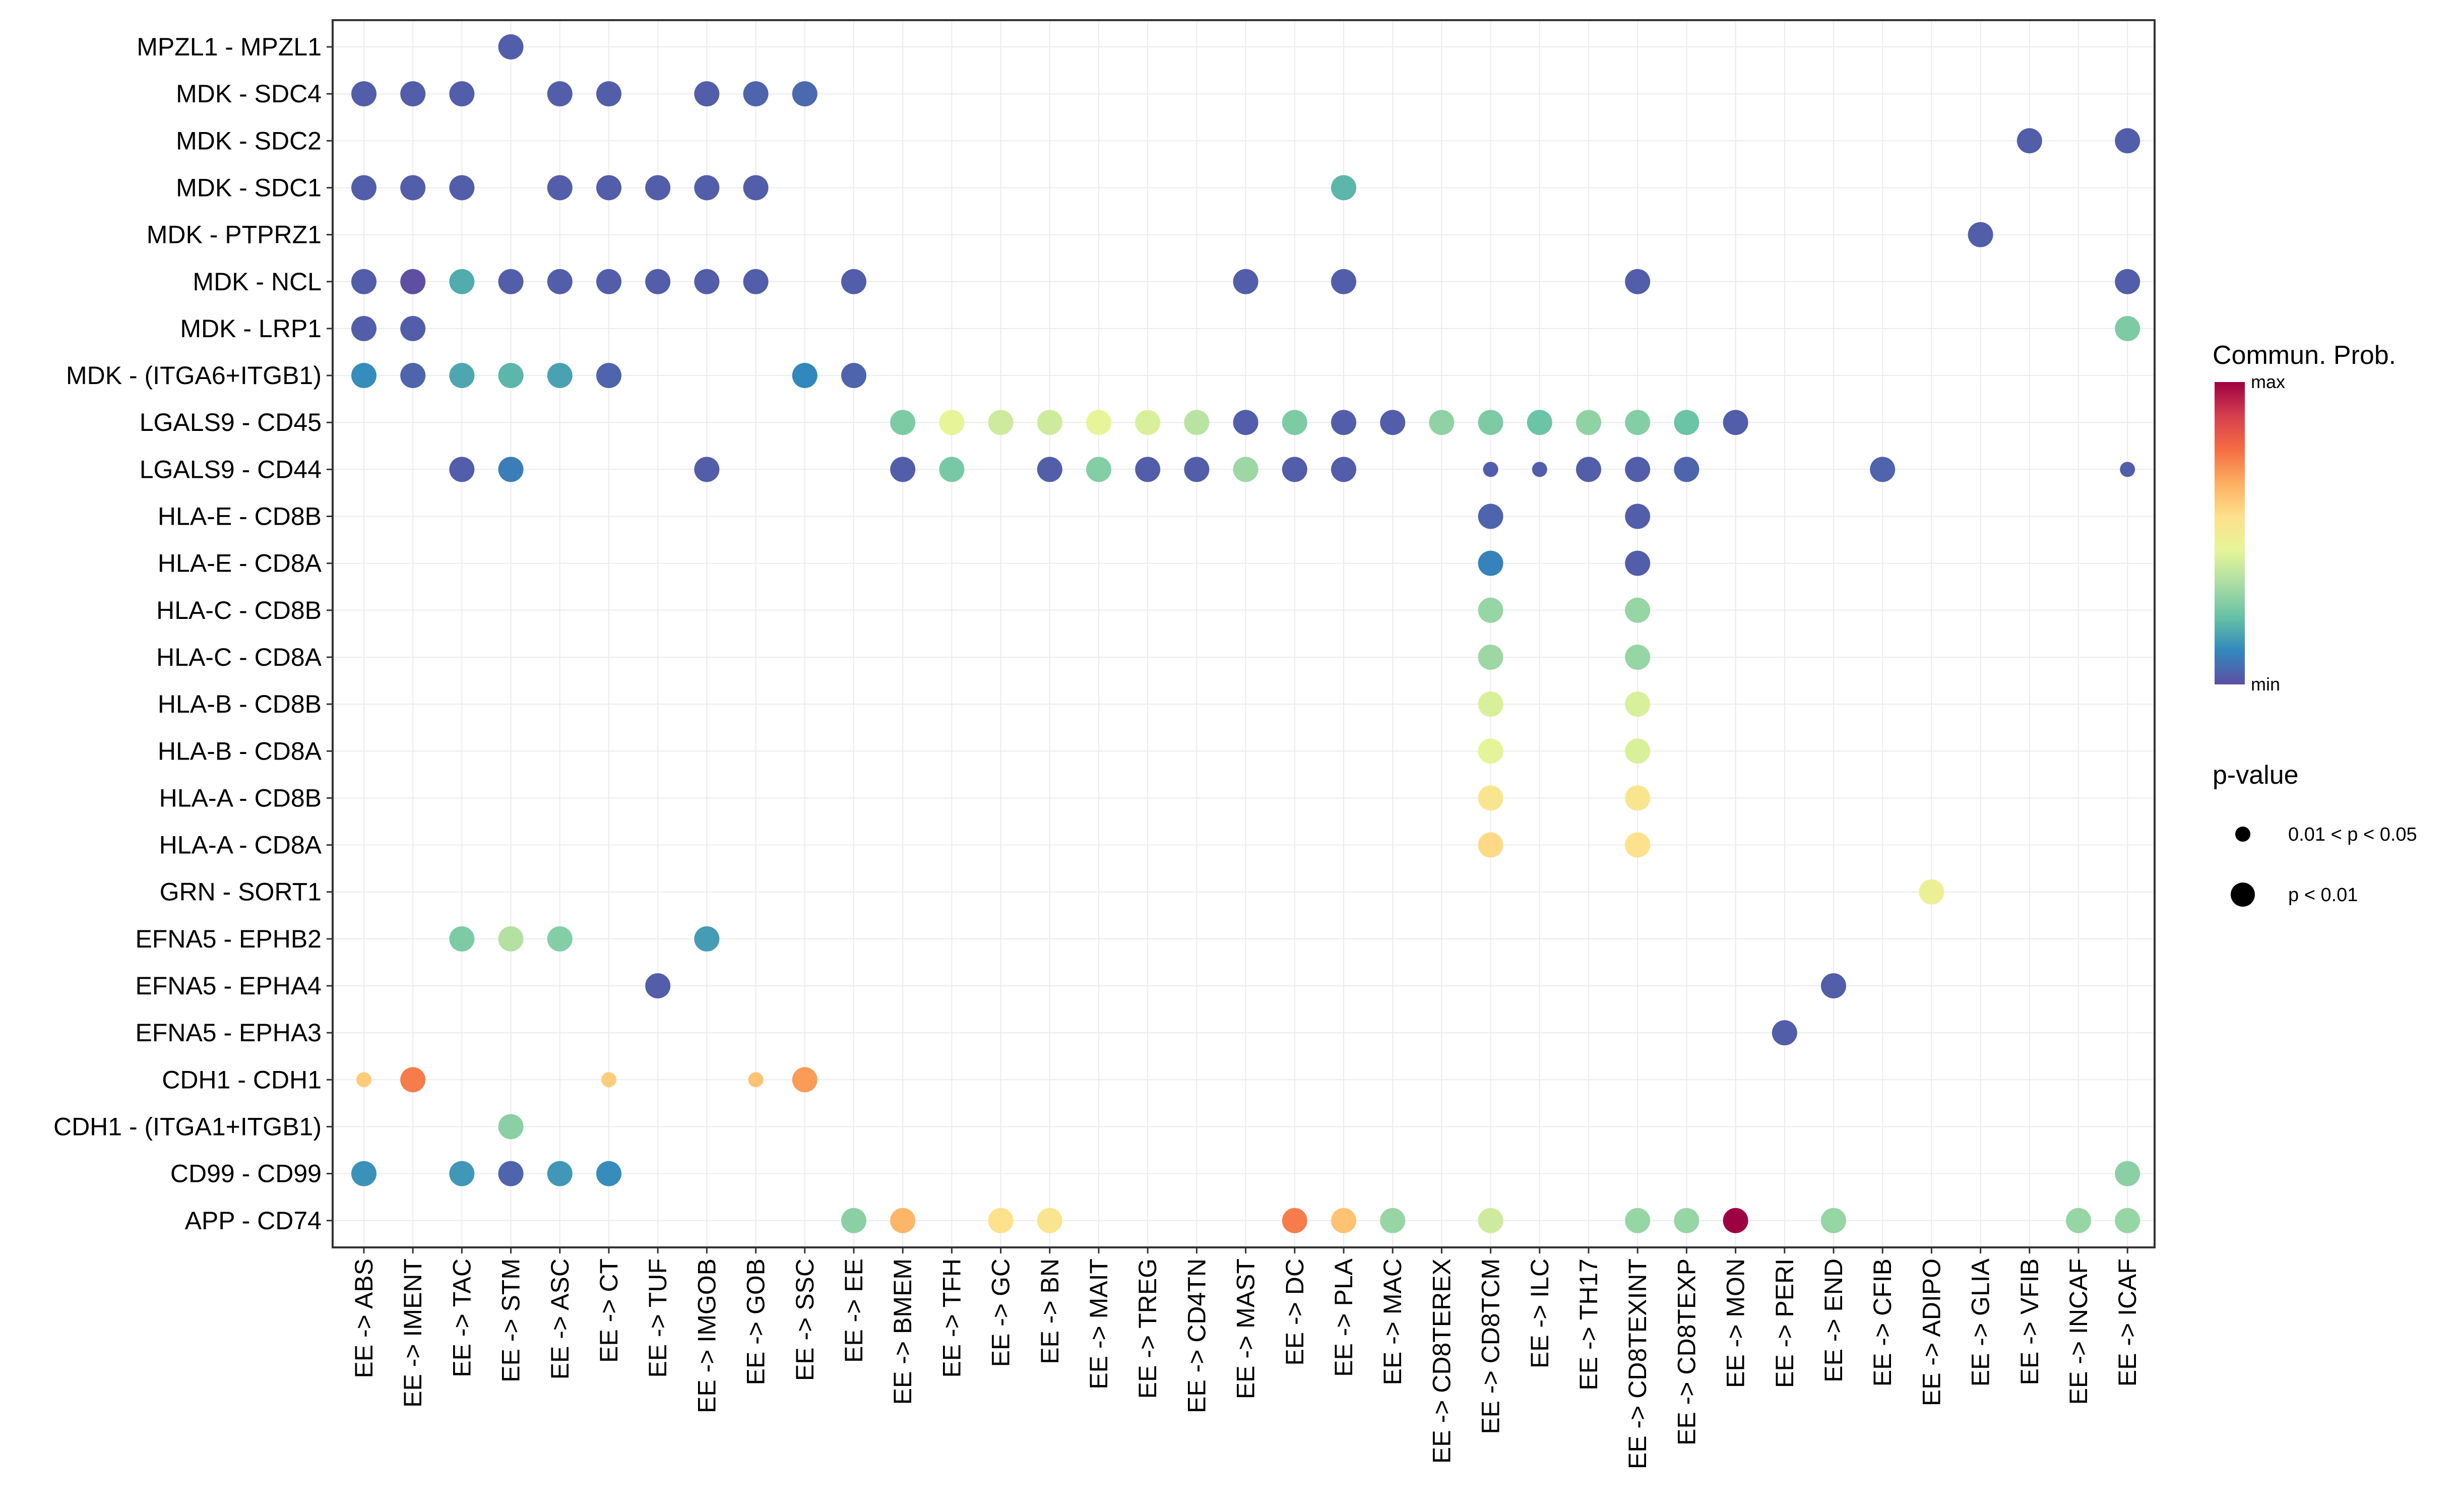 The height and width of the screenshot is (1512, 2457). I want to click on x-tick-label: EE -> CD4TN, so click(1196, 1335).